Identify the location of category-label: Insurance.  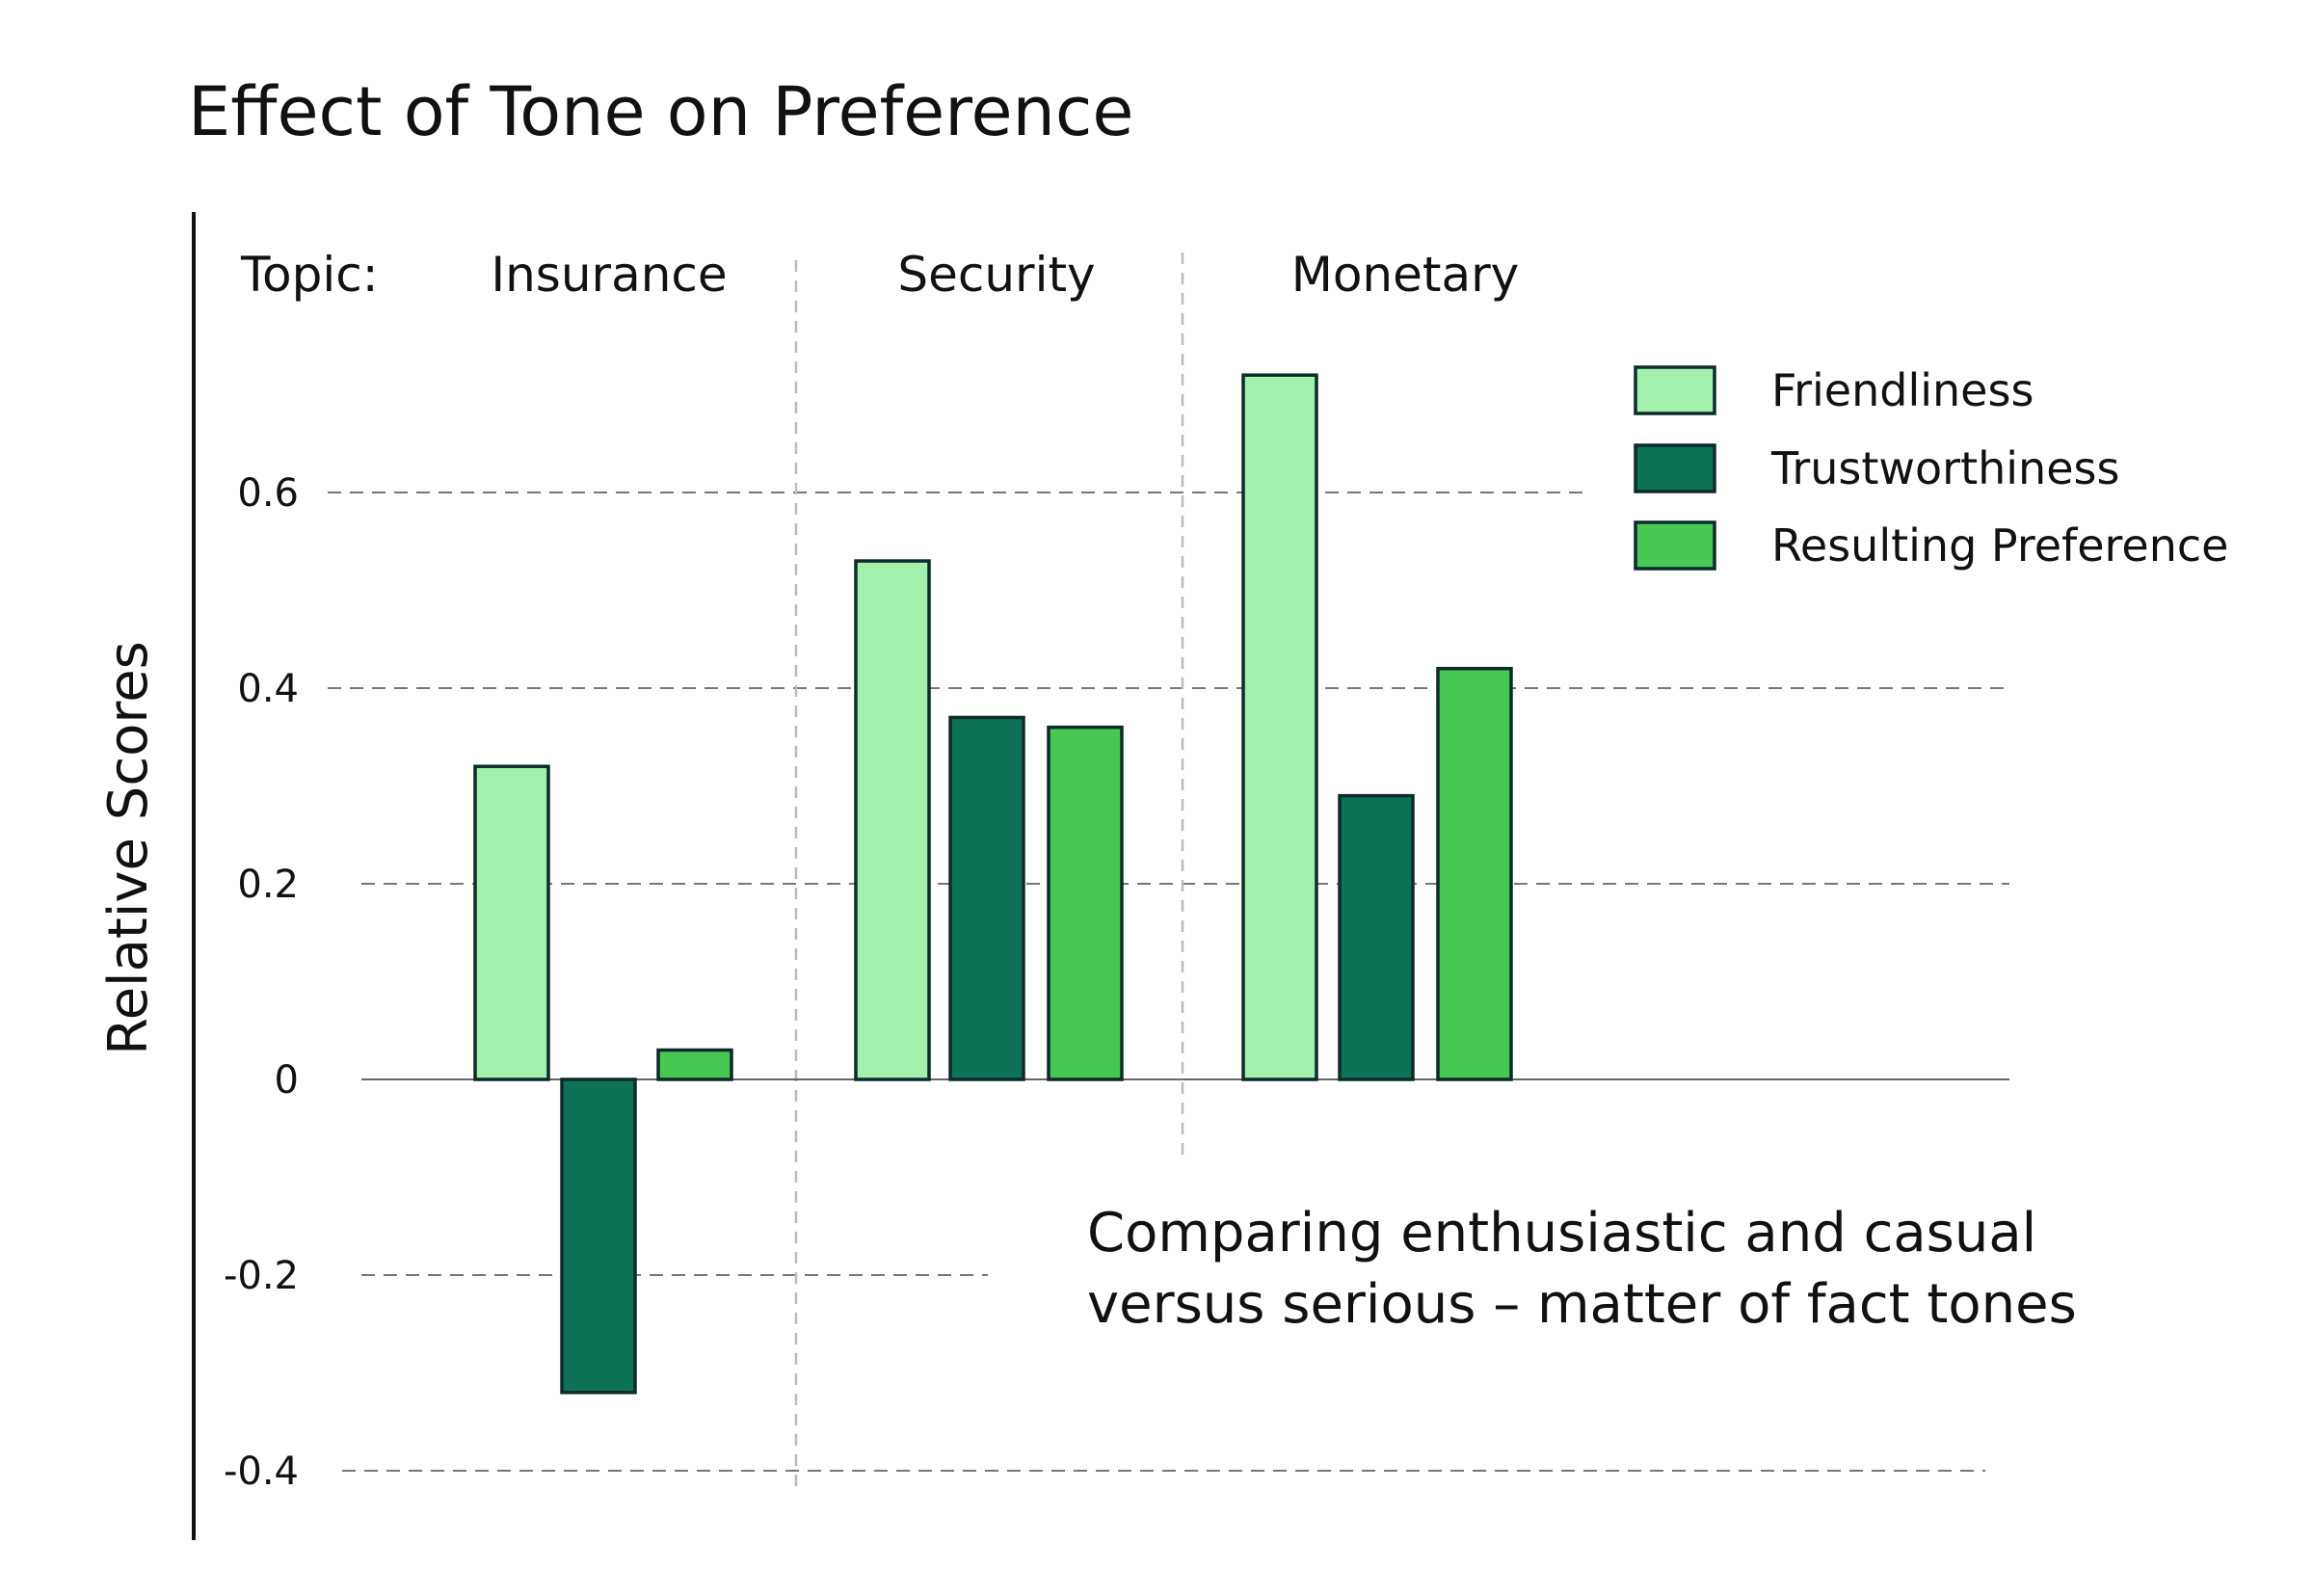
(609, 275).